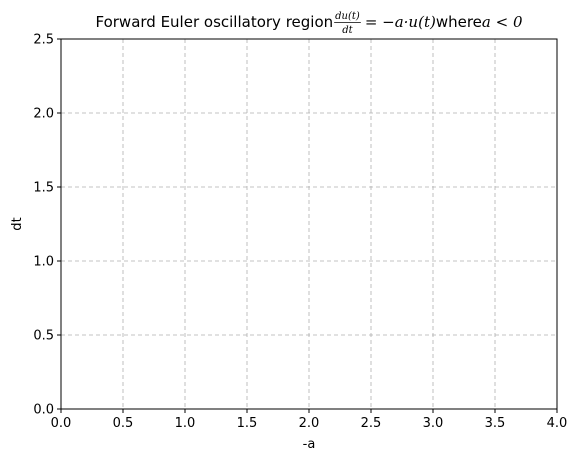  What do you see at coordinates (502, 22) in the screenshot?
I see `title-condition: a < 0` at bounding box center [502, 22].